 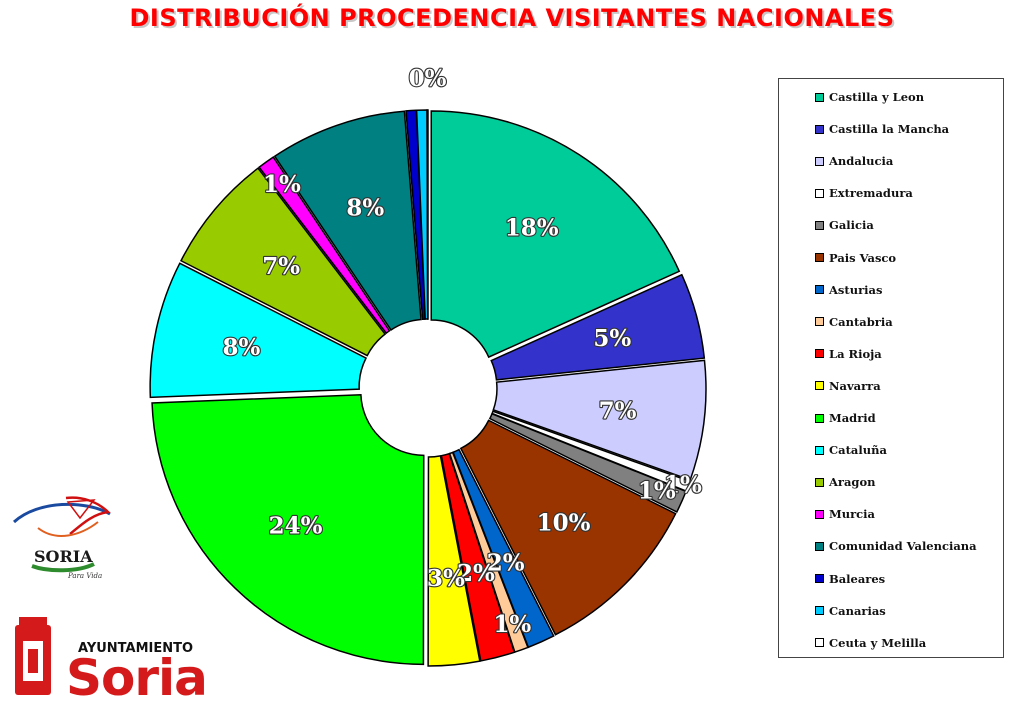 What do you see at coordinates (871, 193) in the screenshot?
I see `legend-label: Extremadura` at bounding box center [871, 193].